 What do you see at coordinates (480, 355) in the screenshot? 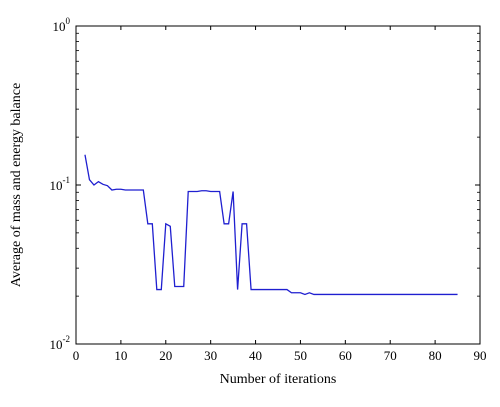
I see `x-tick-label: 90` at bounding box center [480, 355].